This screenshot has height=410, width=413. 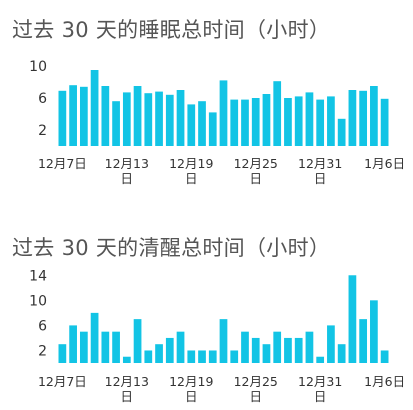 I want to click on sleep-xtick-label: 1月6日, so click(x=384, y=163).